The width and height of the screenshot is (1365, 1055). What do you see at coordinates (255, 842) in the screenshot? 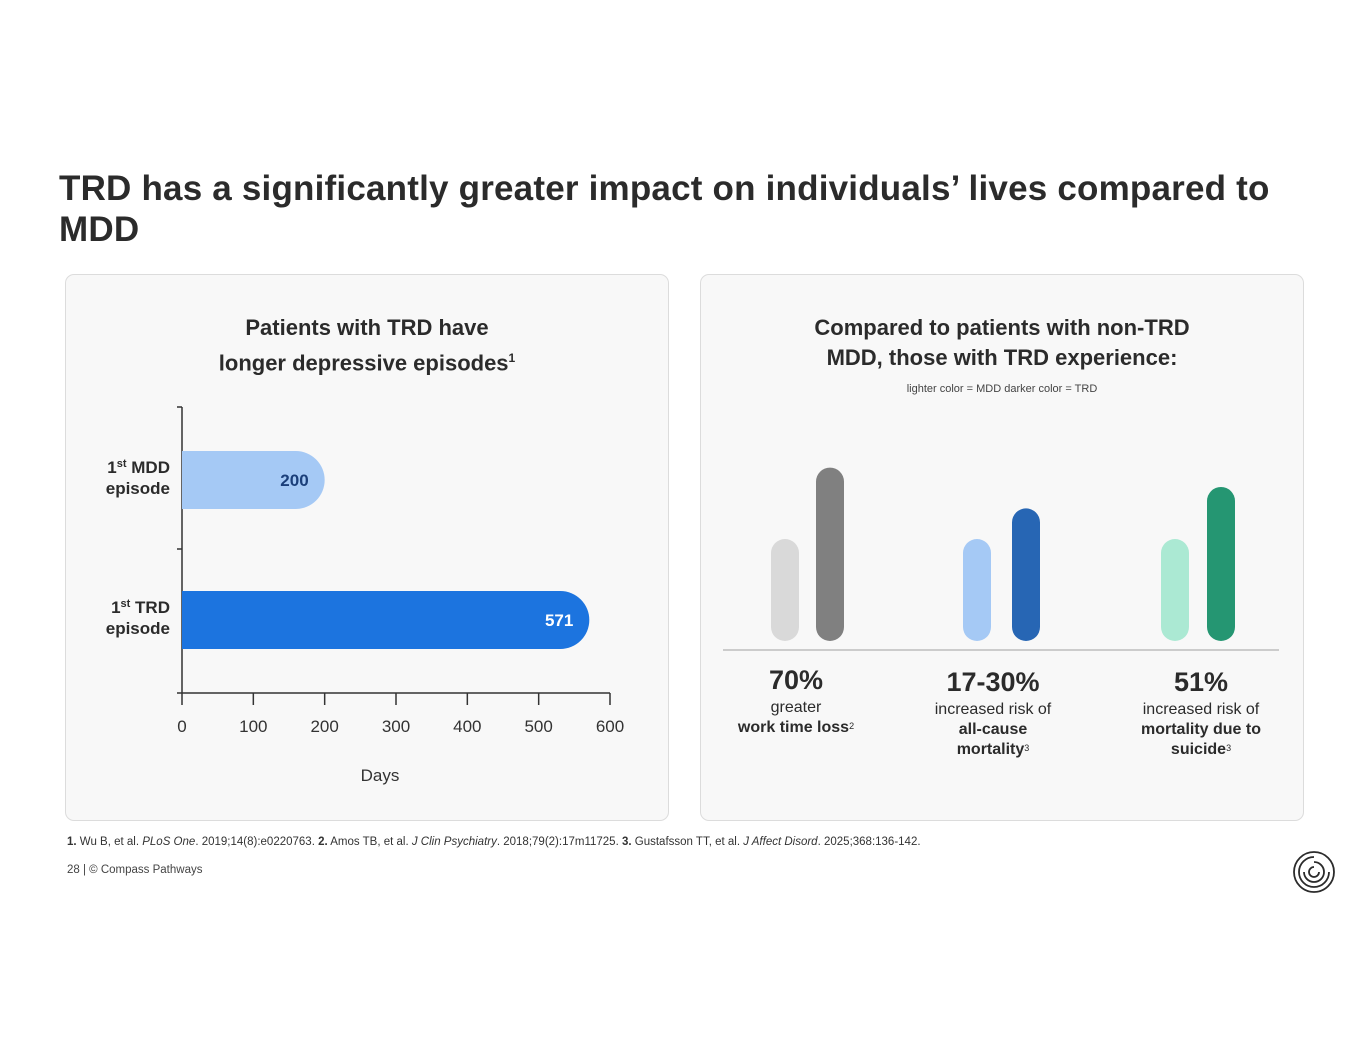
I see `ref-1-details: . 2019;14(8):e0220763.` at bounding box center [255, 842].